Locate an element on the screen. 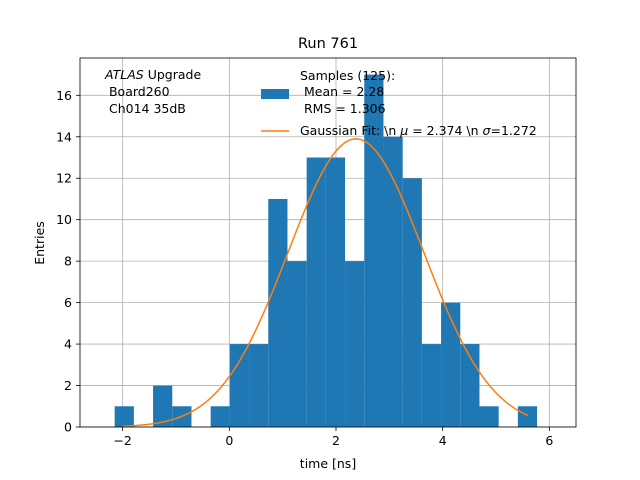 The width and height of the screenshot is (640, 480). y-tick-label: 16 is located at coordinates (64, 95).